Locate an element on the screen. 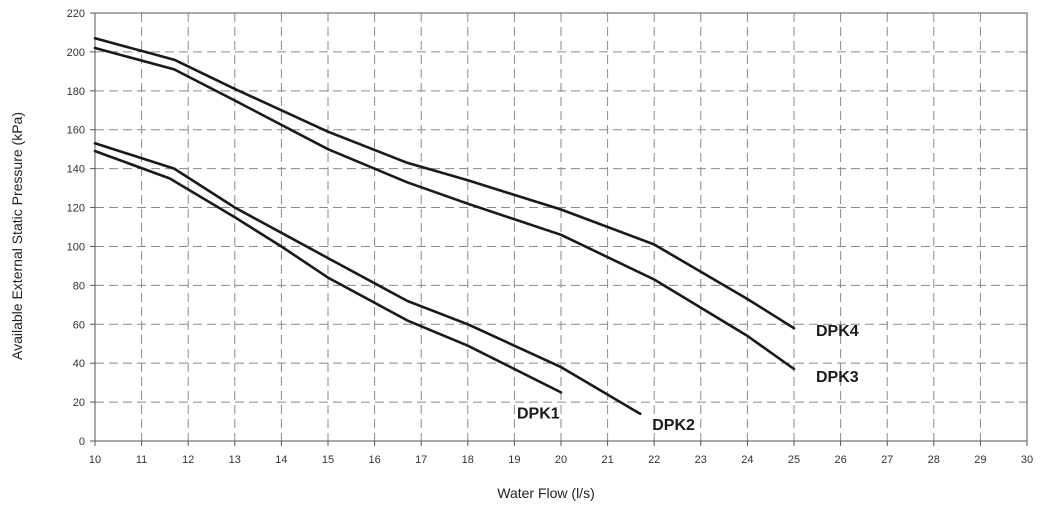 The width and height of the screenshot is (1040, 507). x-tick-label-2: 12 is located at coordinates (188, 460).